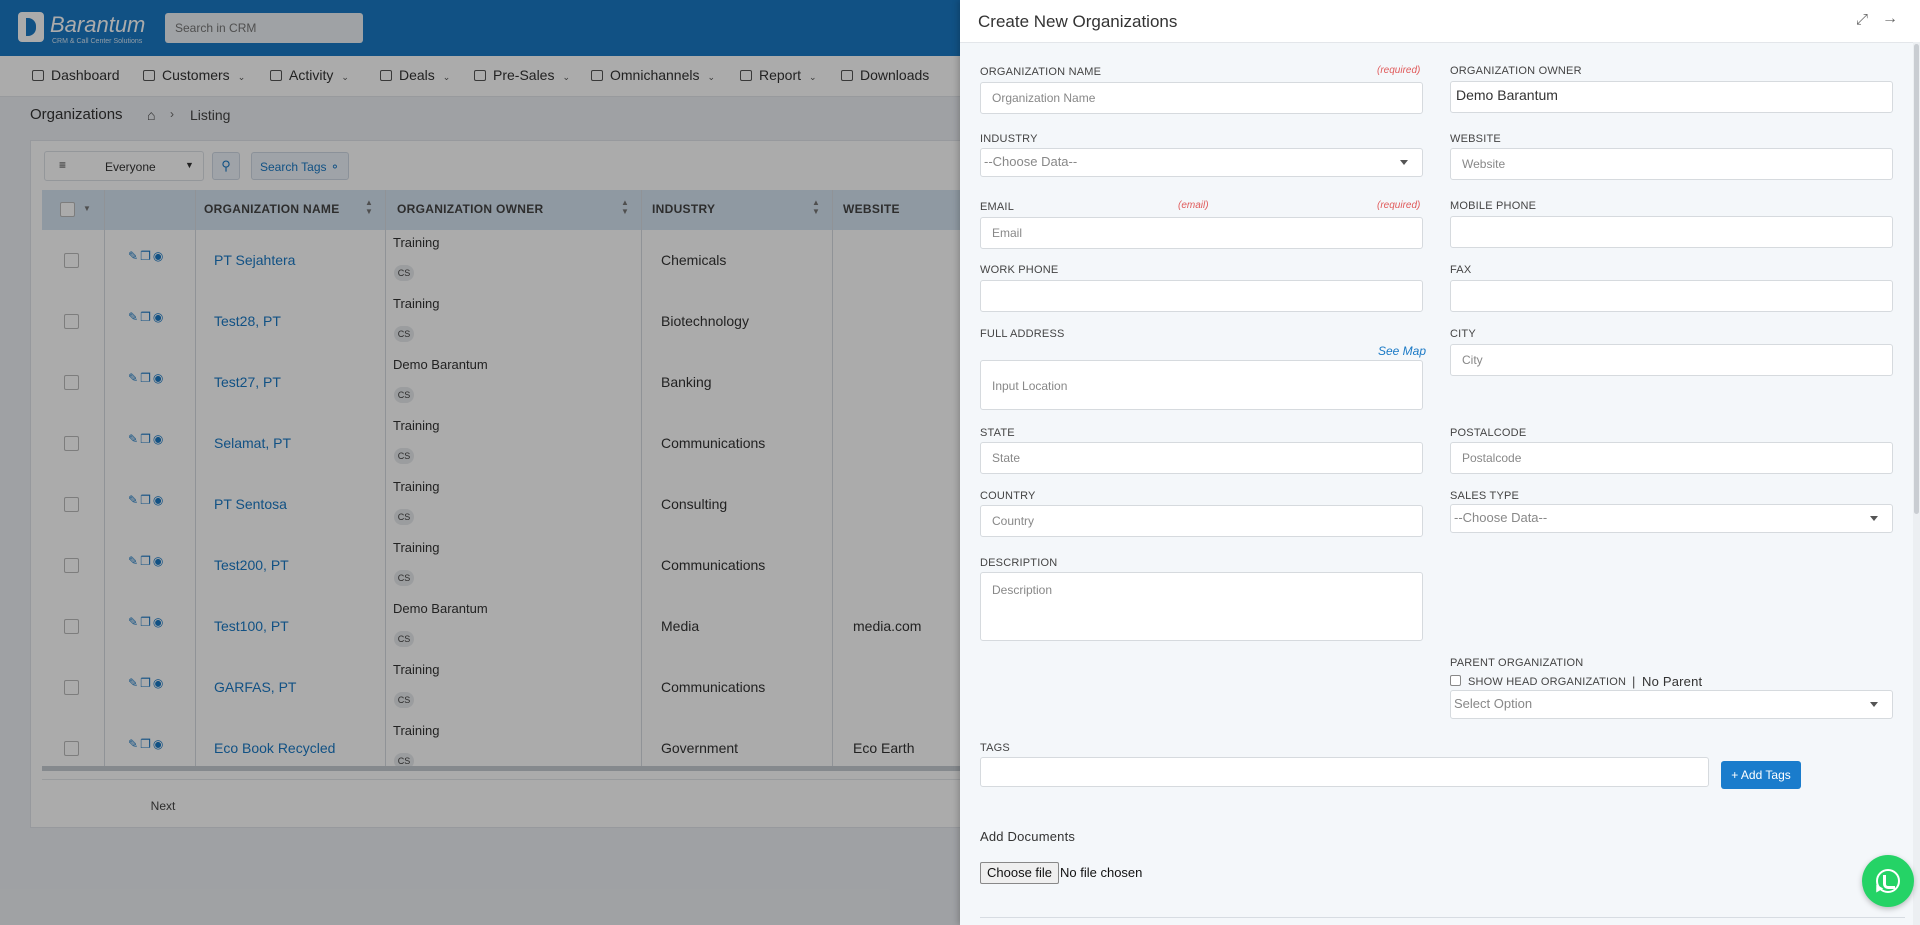 This screenshot has height=925, width=1920. Describe the element at coordinates (1201, 162) in the screenshot. I see `industry-select: --Choose Data--` at that location.